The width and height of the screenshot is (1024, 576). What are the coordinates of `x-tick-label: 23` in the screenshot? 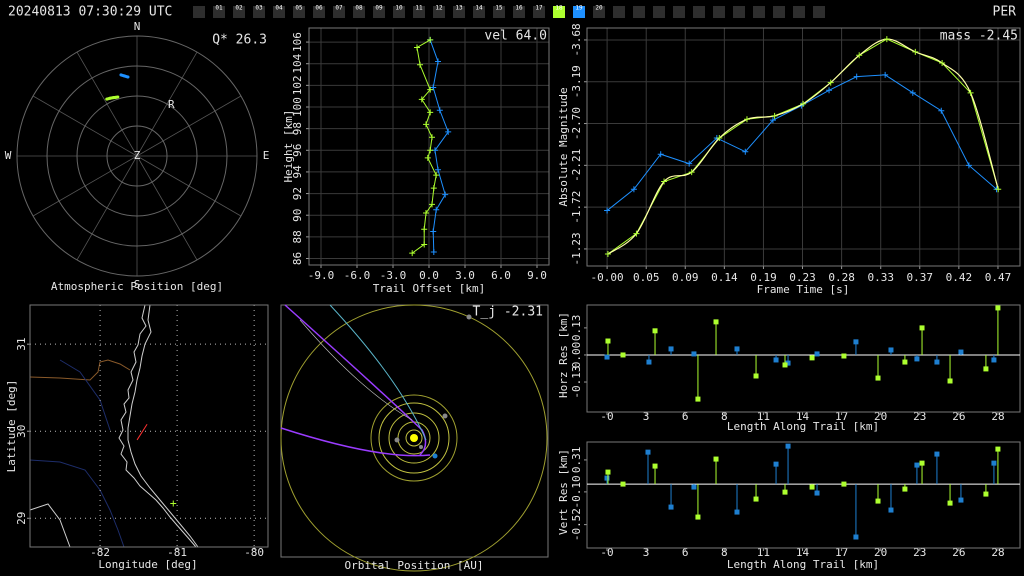 It's located at (919, 416).